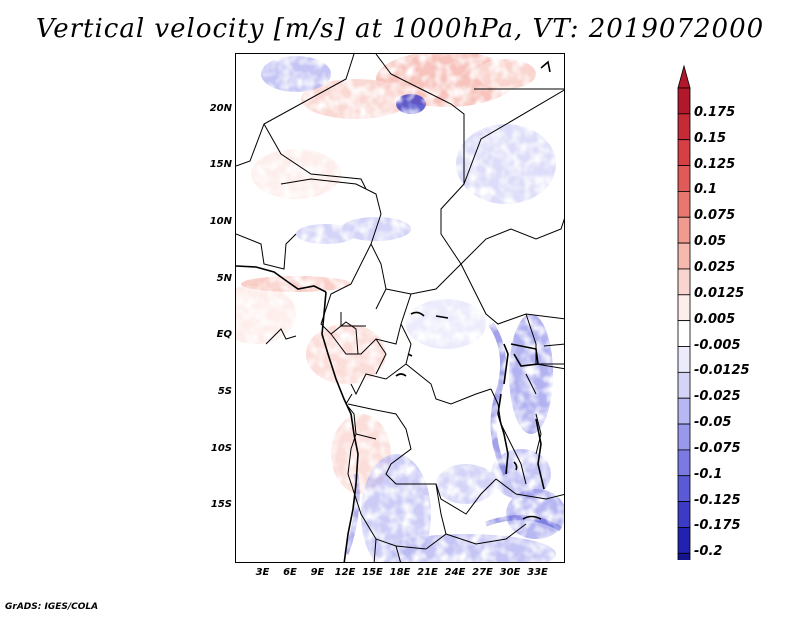 This screenshot has width=800, height=618. Describe the element at coordinates (262, 572) in the screenshot. I see `lon-tick-label: 3E` at that location.